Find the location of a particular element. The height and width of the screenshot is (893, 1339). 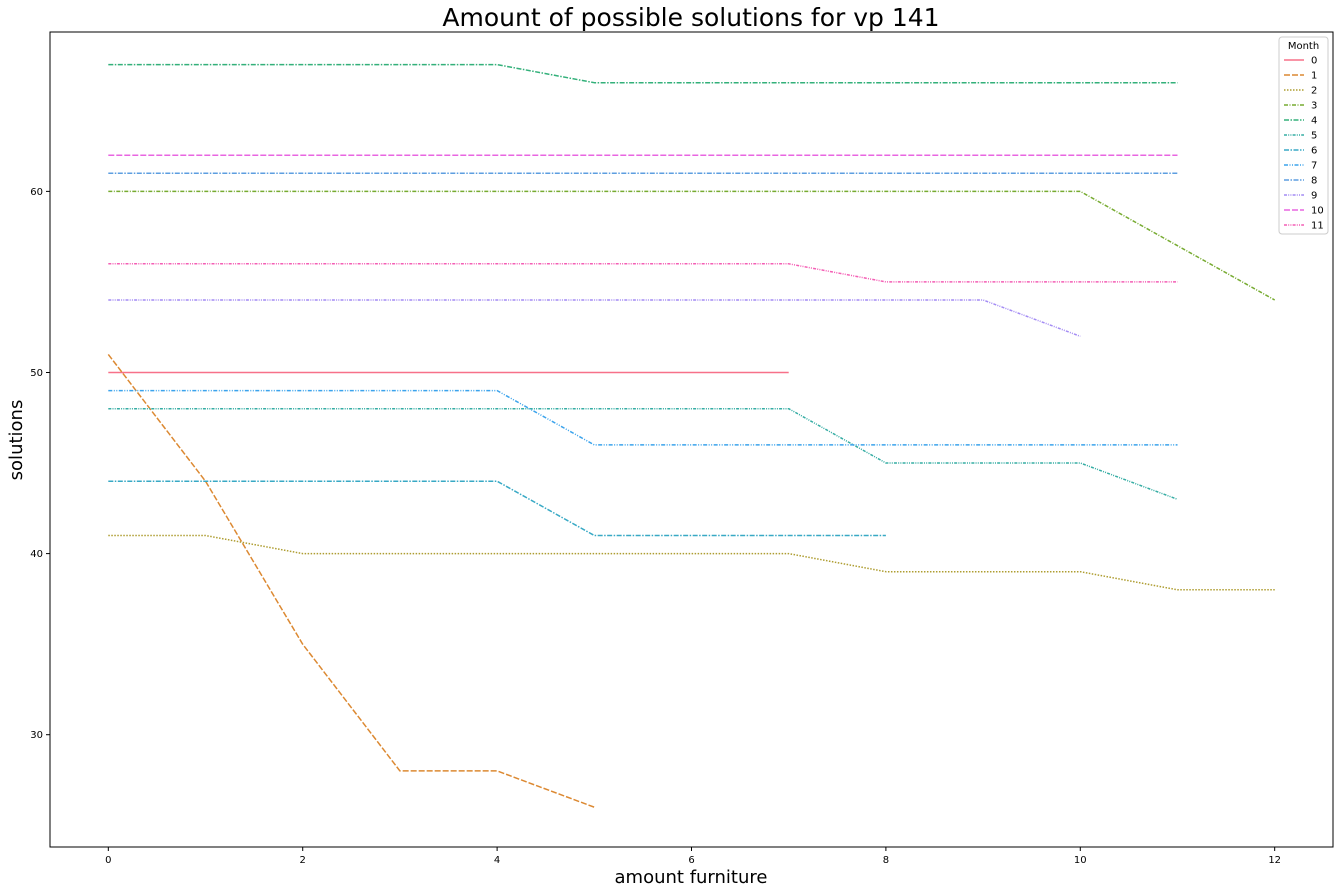

x-tick-label: 10 is located at coordinates (1080, 860).